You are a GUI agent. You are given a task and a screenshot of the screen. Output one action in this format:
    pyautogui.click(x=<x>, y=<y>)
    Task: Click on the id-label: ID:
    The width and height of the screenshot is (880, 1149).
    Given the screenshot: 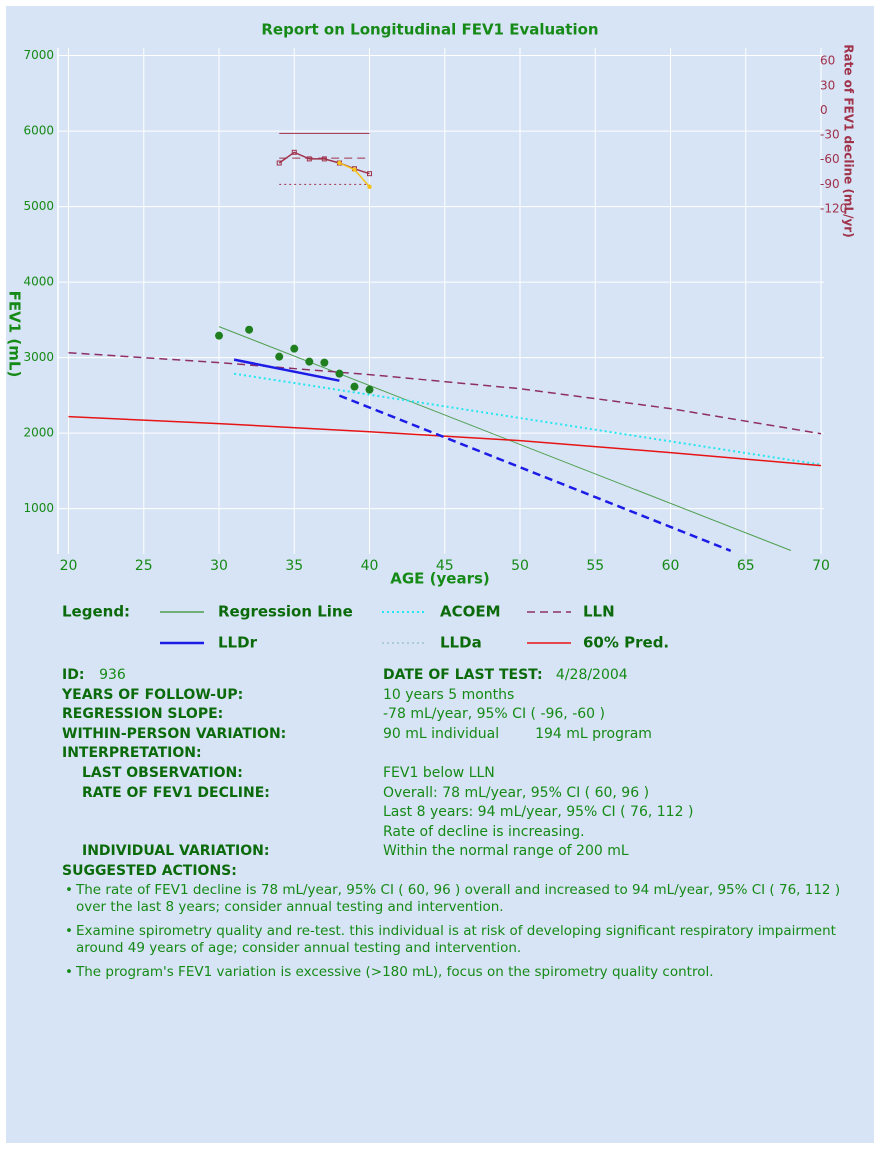 What is the action you would take?
    pyautogui.click(x=73, y=675)
    